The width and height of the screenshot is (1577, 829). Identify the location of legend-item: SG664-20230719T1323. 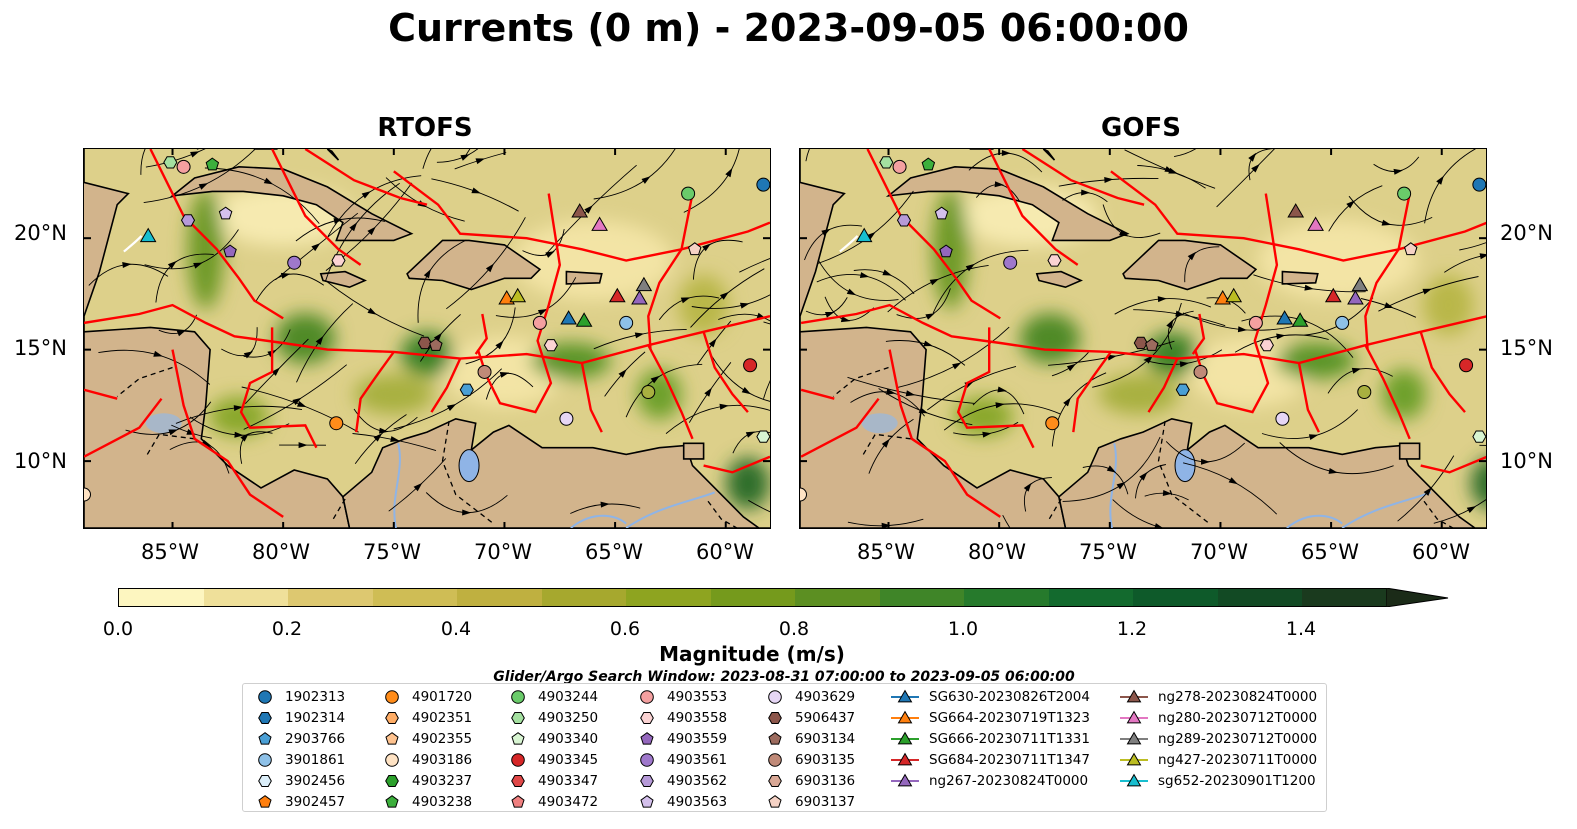
(990, 718).